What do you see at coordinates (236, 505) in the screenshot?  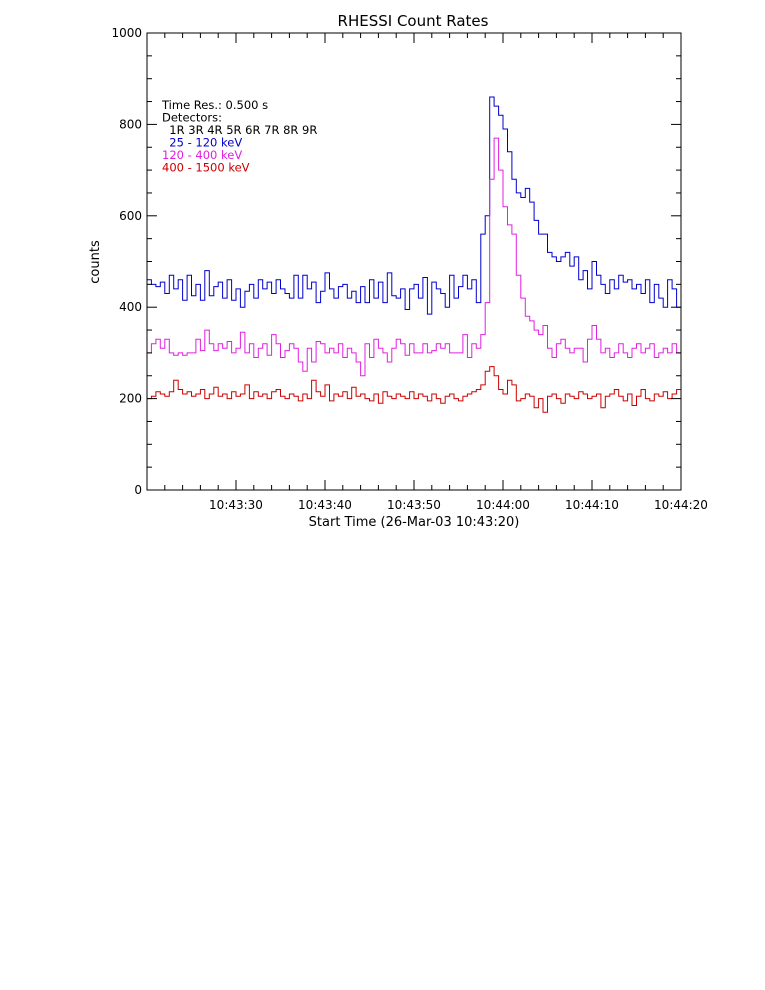 I see `x-tick-label: 10:43:30` at bounding box center [236, 505].